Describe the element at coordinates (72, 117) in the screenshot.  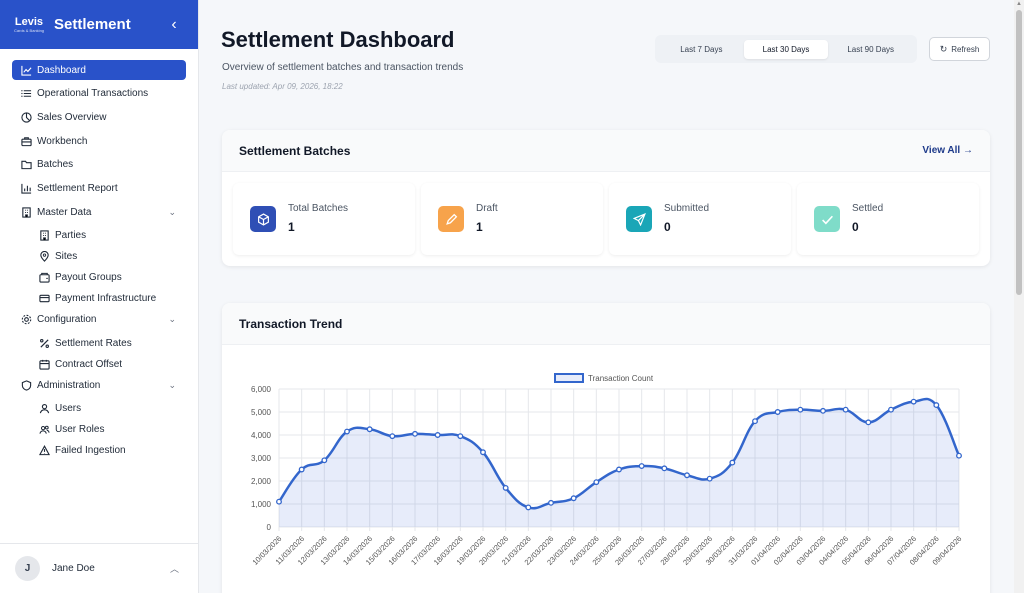
I see `sidebar-item-label: Sales Overview` at that location.